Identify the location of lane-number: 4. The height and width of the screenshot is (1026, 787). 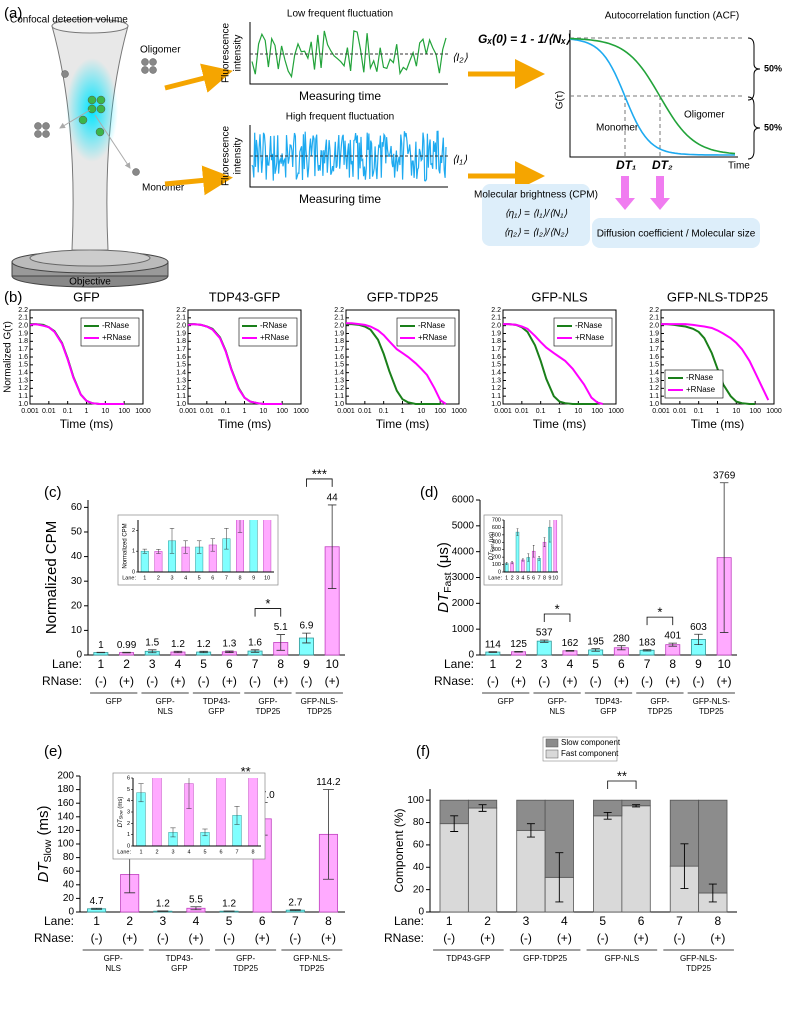
(178, 664).